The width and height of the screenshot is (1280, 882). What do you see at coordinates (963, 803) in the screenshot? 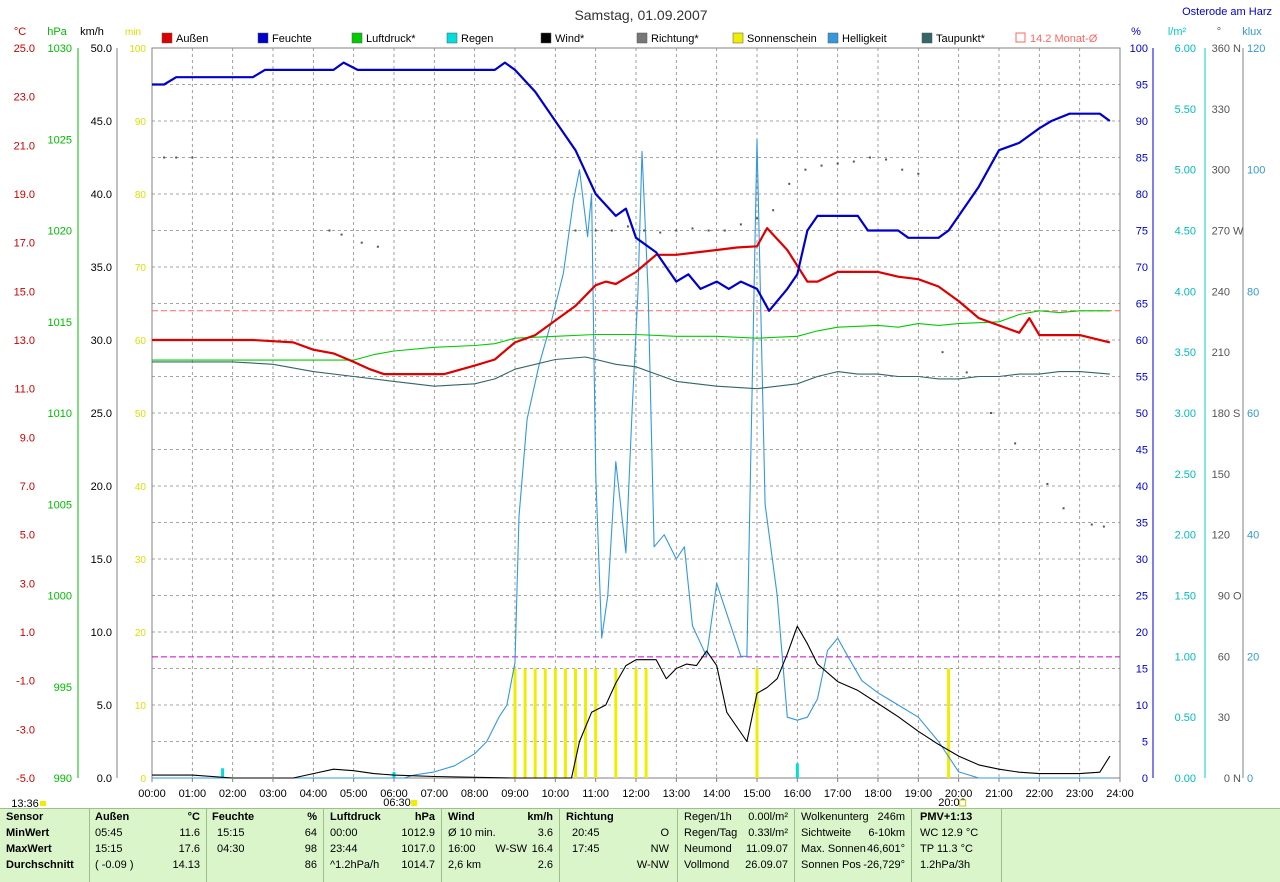
I see `sunset-marker-sun` at bounding box center [963, 803].